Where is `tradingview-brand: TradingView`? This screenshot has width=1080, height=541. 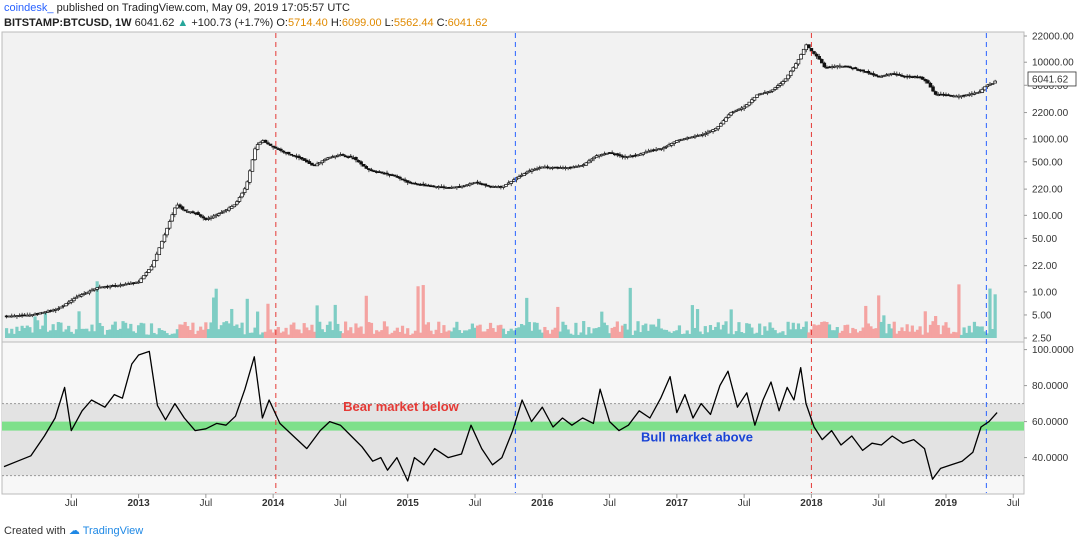
tradingview-brand: TradingView is located at coordinates (113, 531).